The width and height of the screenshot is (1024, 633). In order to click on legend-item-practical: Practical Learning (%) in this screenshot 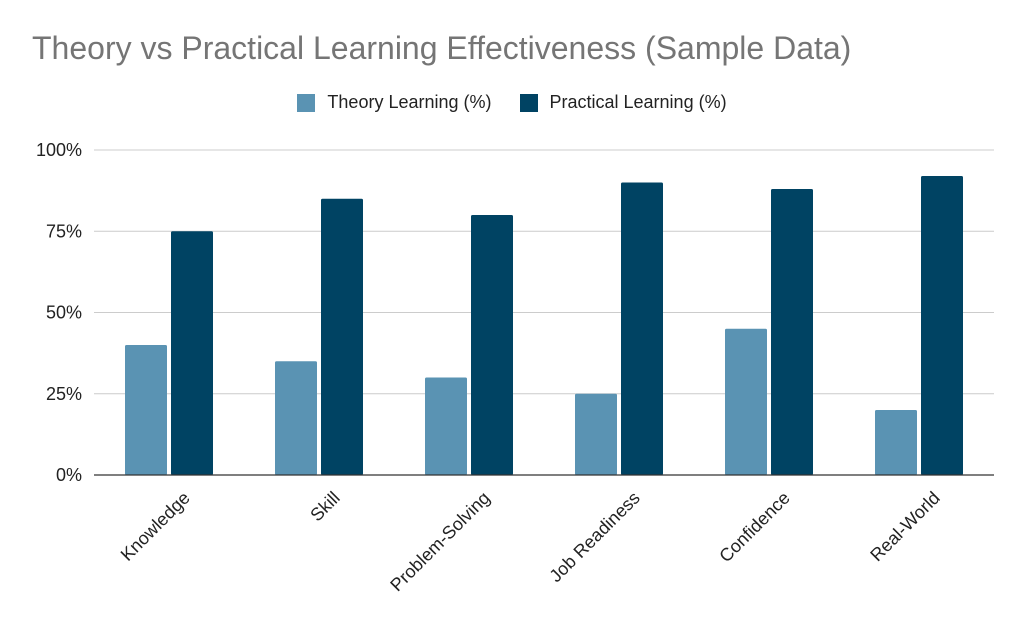, I will do `click(623, 102)`.